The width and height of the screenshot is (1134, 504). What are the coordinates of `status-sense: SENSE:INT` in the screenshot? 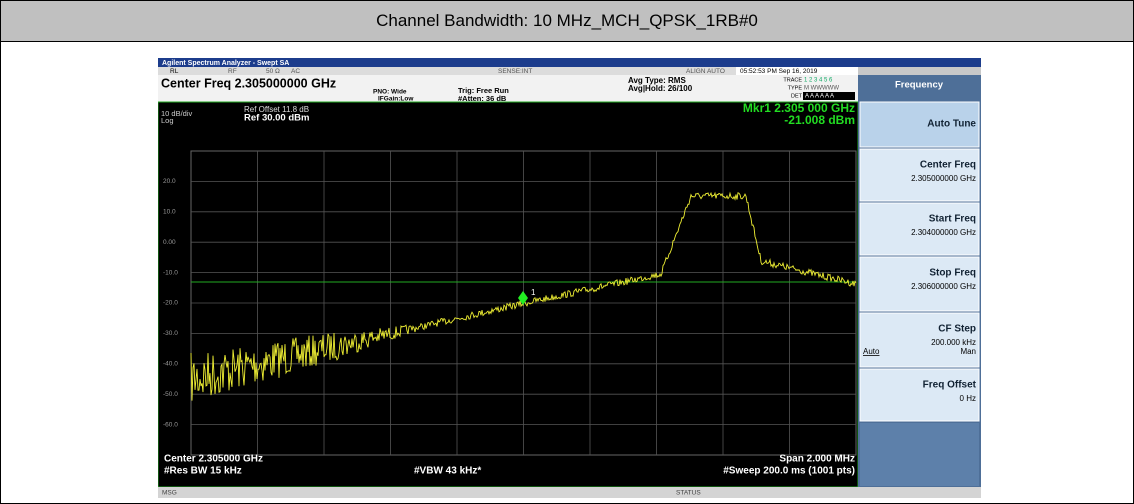 It's located at (515, 71).